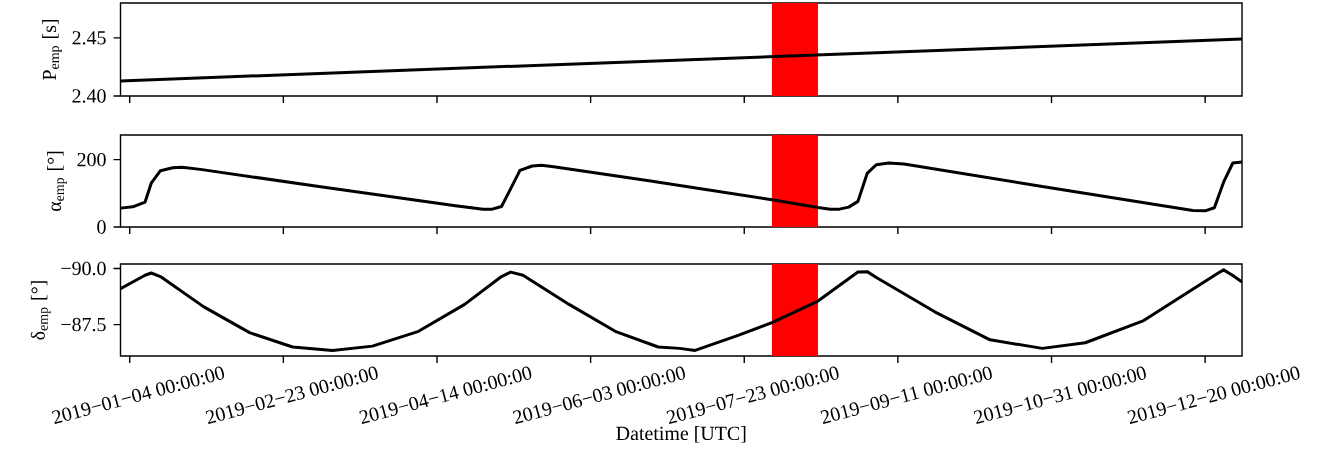 The image size is (1325, 468). Describe the element at coordinates (83, 268) in the screenshot. I see `y-tick-label: −90.0` at that location.